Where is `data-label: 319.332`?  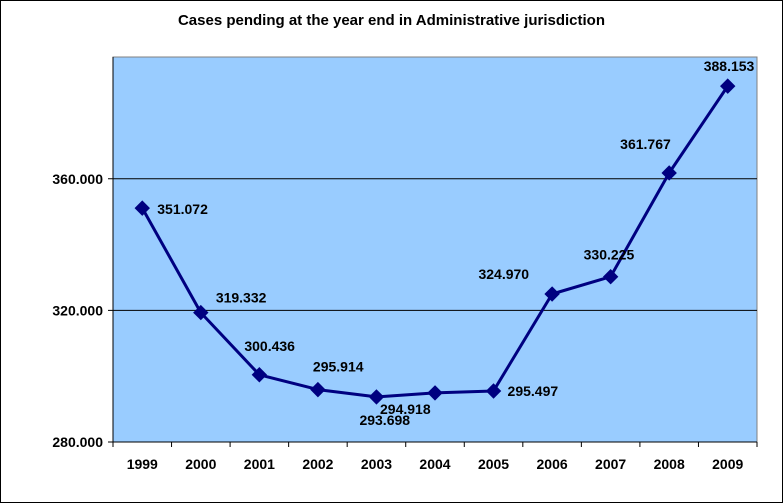
data-label: 319.332 is located at coordinates (241, 298).